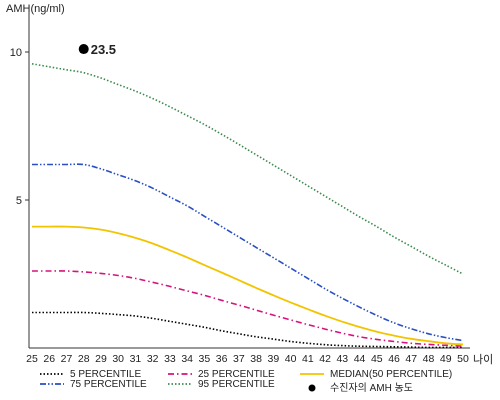  Describe the element at coordinates (105, 374) in the screenshot. I see `legend-label: 5 PERCENTILE` at that location.